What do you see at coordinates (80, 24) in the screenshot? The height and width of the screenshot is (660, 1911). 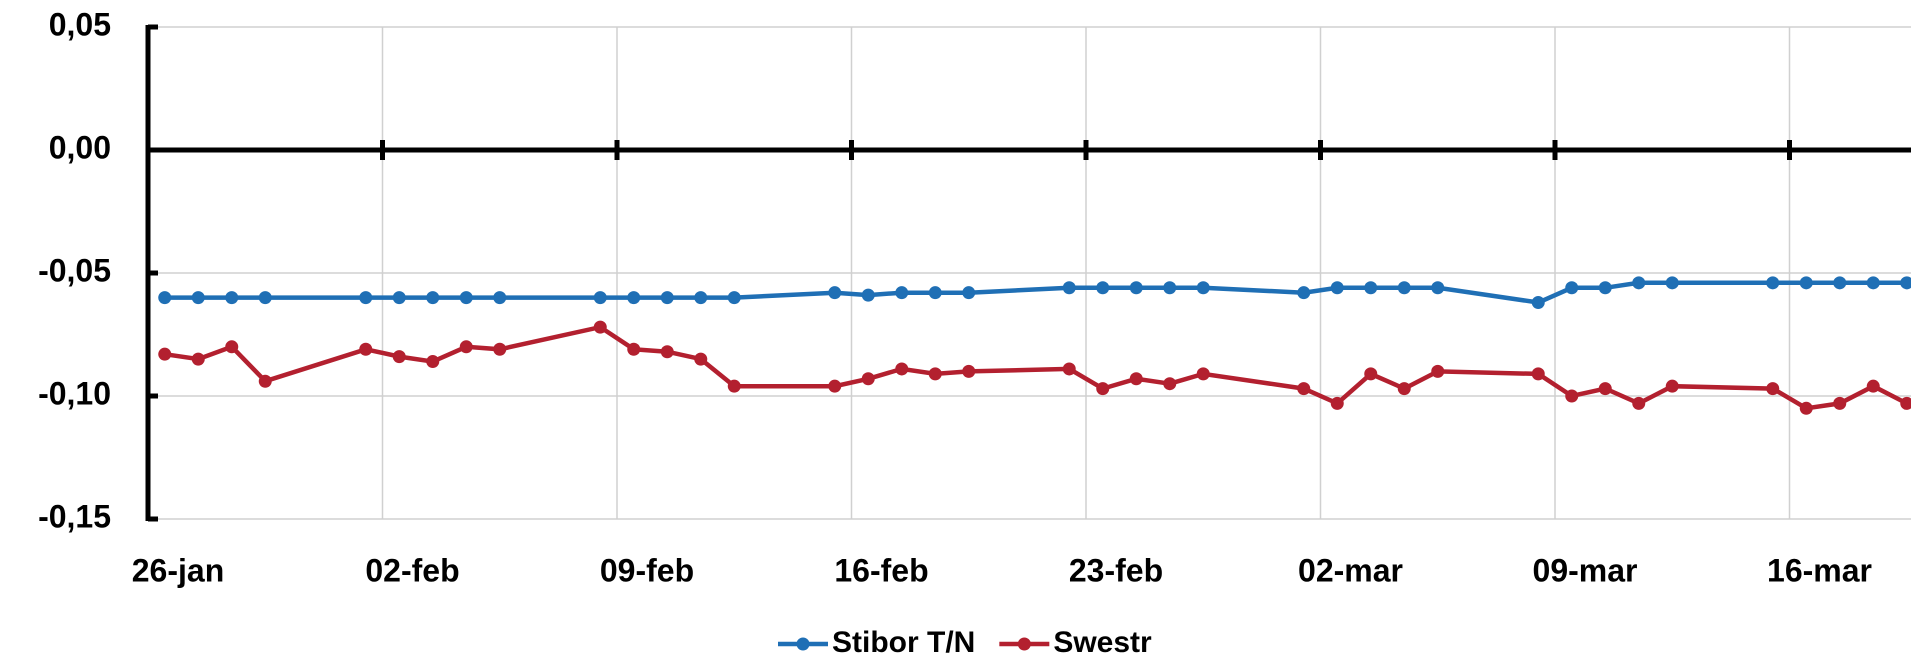 I see `y-tick-label: 0,05` at bounding box center [80, 24].